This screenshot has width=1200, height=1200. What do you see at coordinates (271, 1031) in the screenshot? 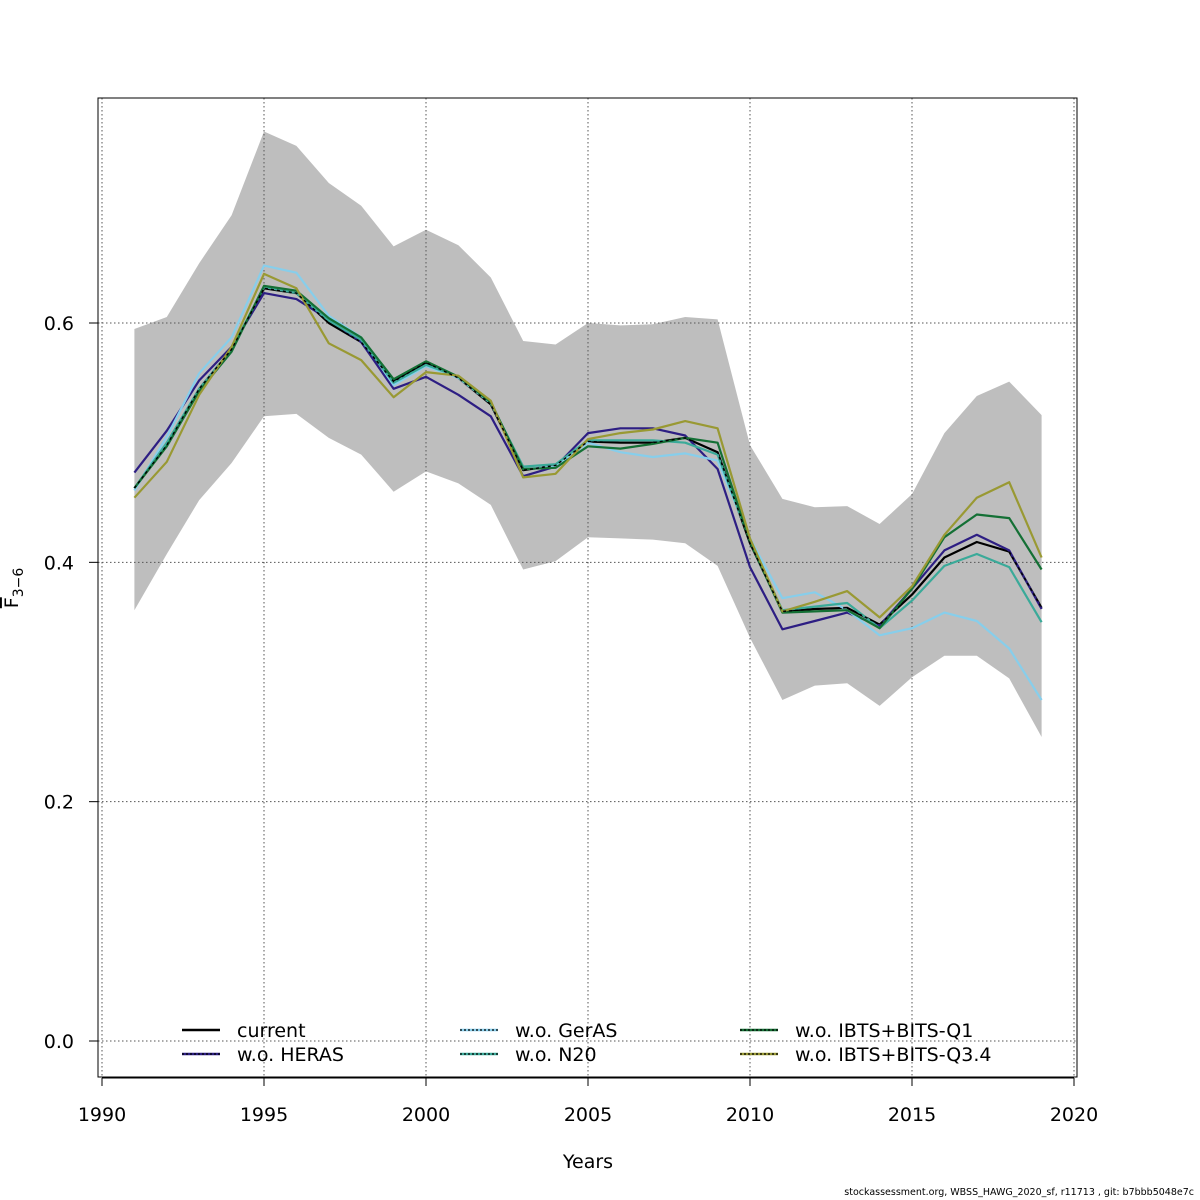
I see `legend-label-0: current` at bounding box center [271, 1031].